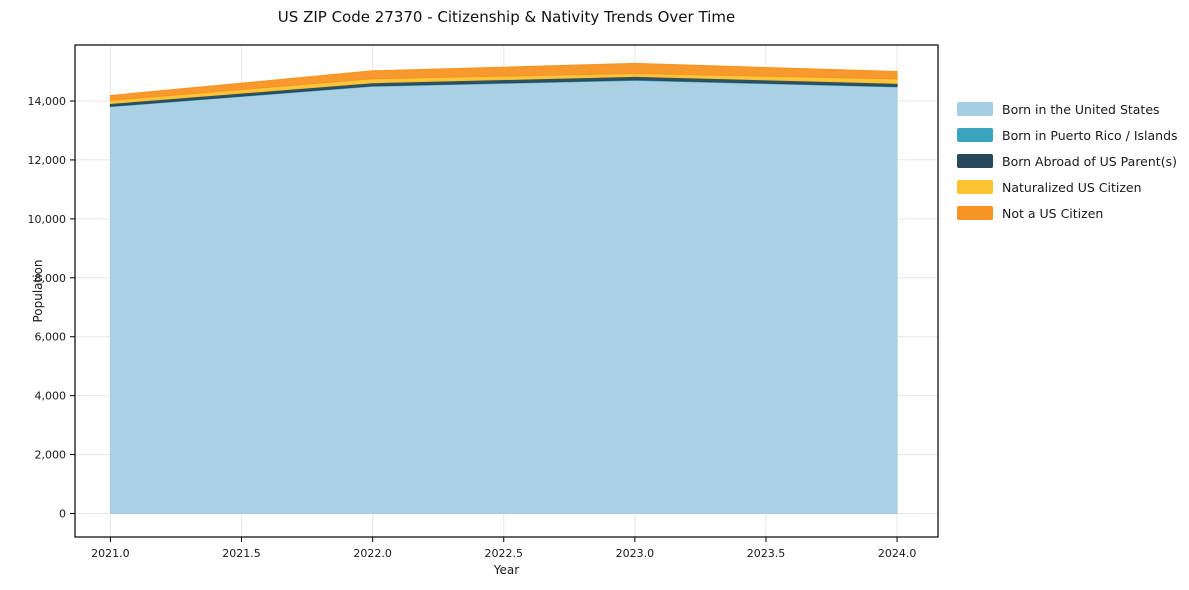  What do you see at coordinates (372, 553) in the screenshot?
I see `x-tick-label: 2022.0` at bounding box center [372, 553].